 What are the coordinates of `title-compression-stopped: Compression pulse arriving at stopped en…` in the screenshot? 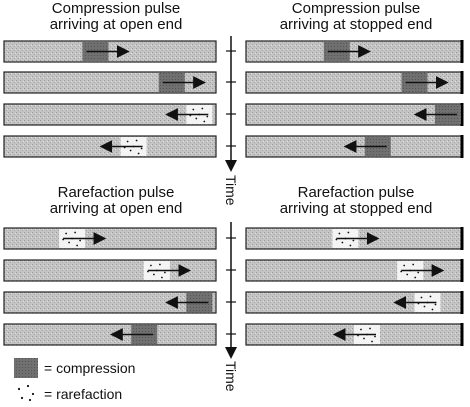 It's located at (356, 17).